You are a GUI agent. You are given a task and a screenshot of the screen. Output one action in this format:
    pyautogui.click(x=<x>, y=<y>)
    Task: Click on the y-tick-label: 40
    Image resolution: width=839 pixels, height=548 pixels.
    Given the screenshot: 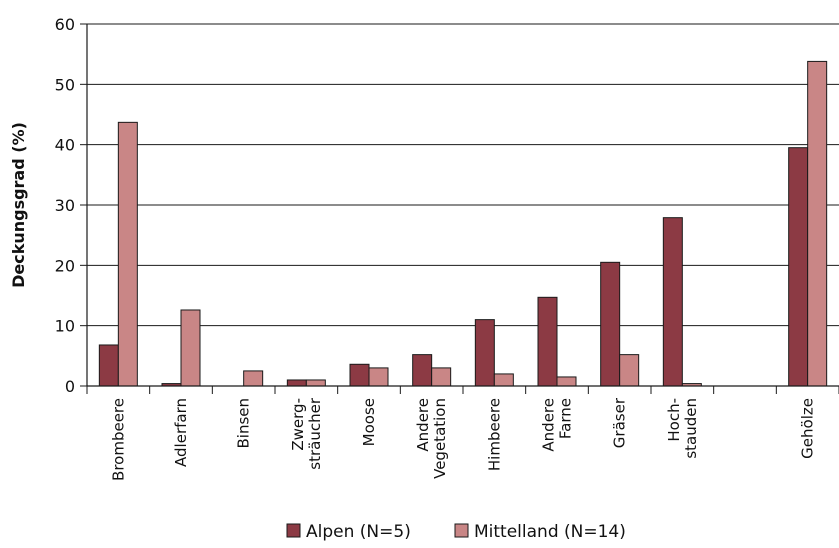 What is the action you would take?
    pyautogui.click(x=65, y=145)
    